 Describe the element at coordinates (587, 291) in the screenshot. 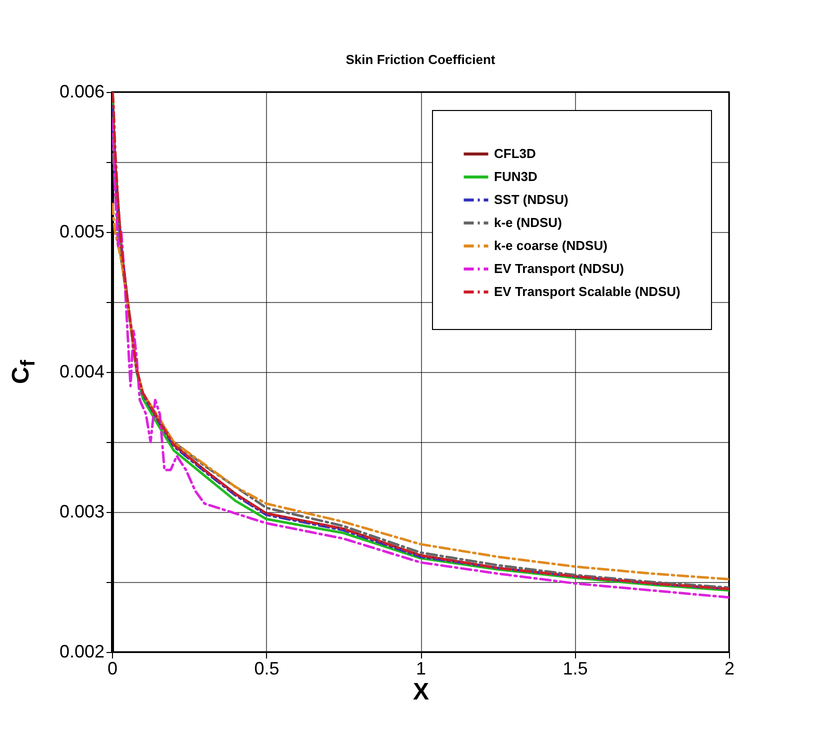

I see `legend-label: EV Transport Scalable (NDSU)` at that location.